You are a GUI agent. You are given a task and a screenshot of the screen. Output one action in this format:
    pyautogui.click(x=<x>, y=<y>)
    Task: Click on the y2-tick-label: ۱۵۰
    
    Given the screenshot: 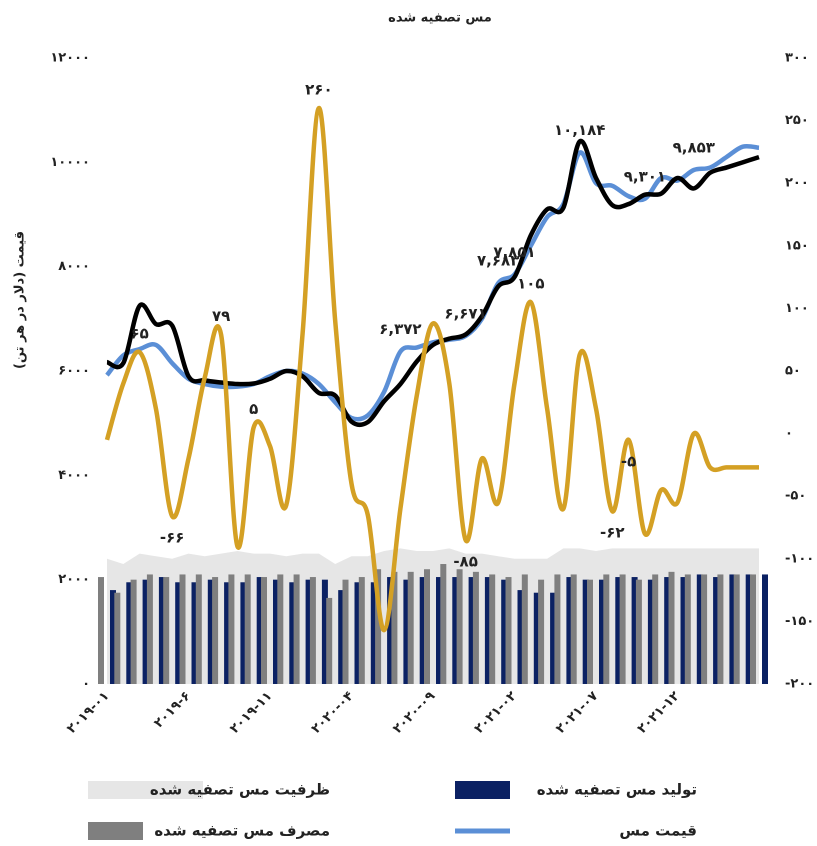 What is the action you would take?
    pyautogui.click(x=797, y=245)
    